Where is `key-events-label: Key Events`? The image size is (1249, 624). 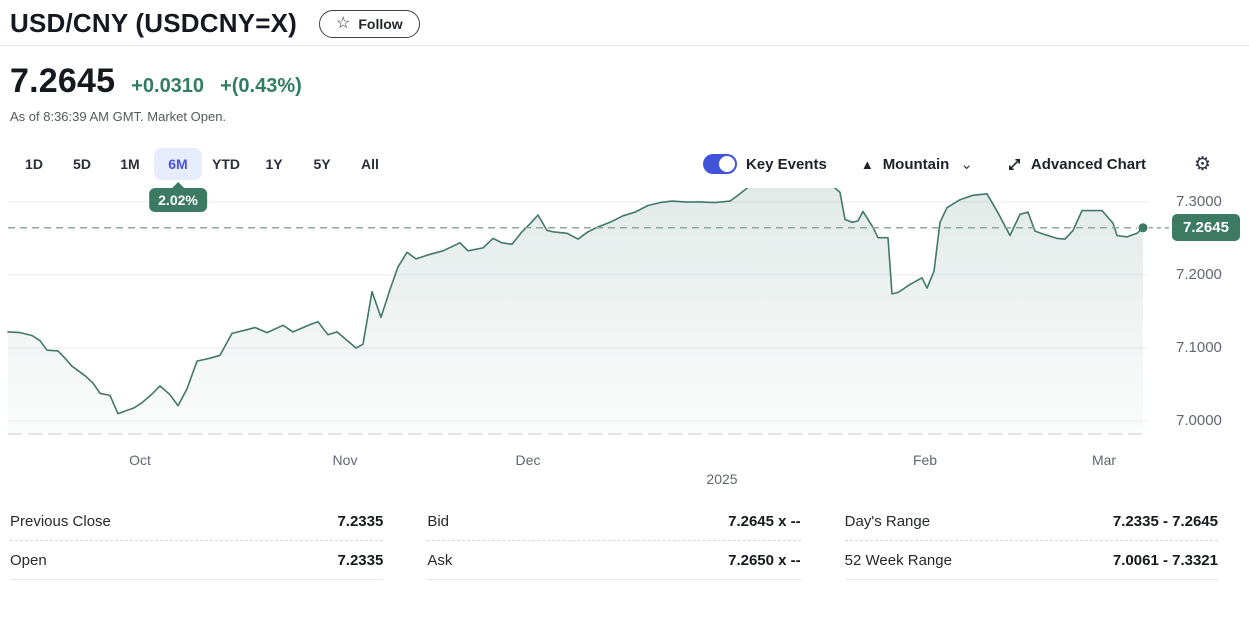 key-events-label: Key Events is located at coordinates (786, 164).